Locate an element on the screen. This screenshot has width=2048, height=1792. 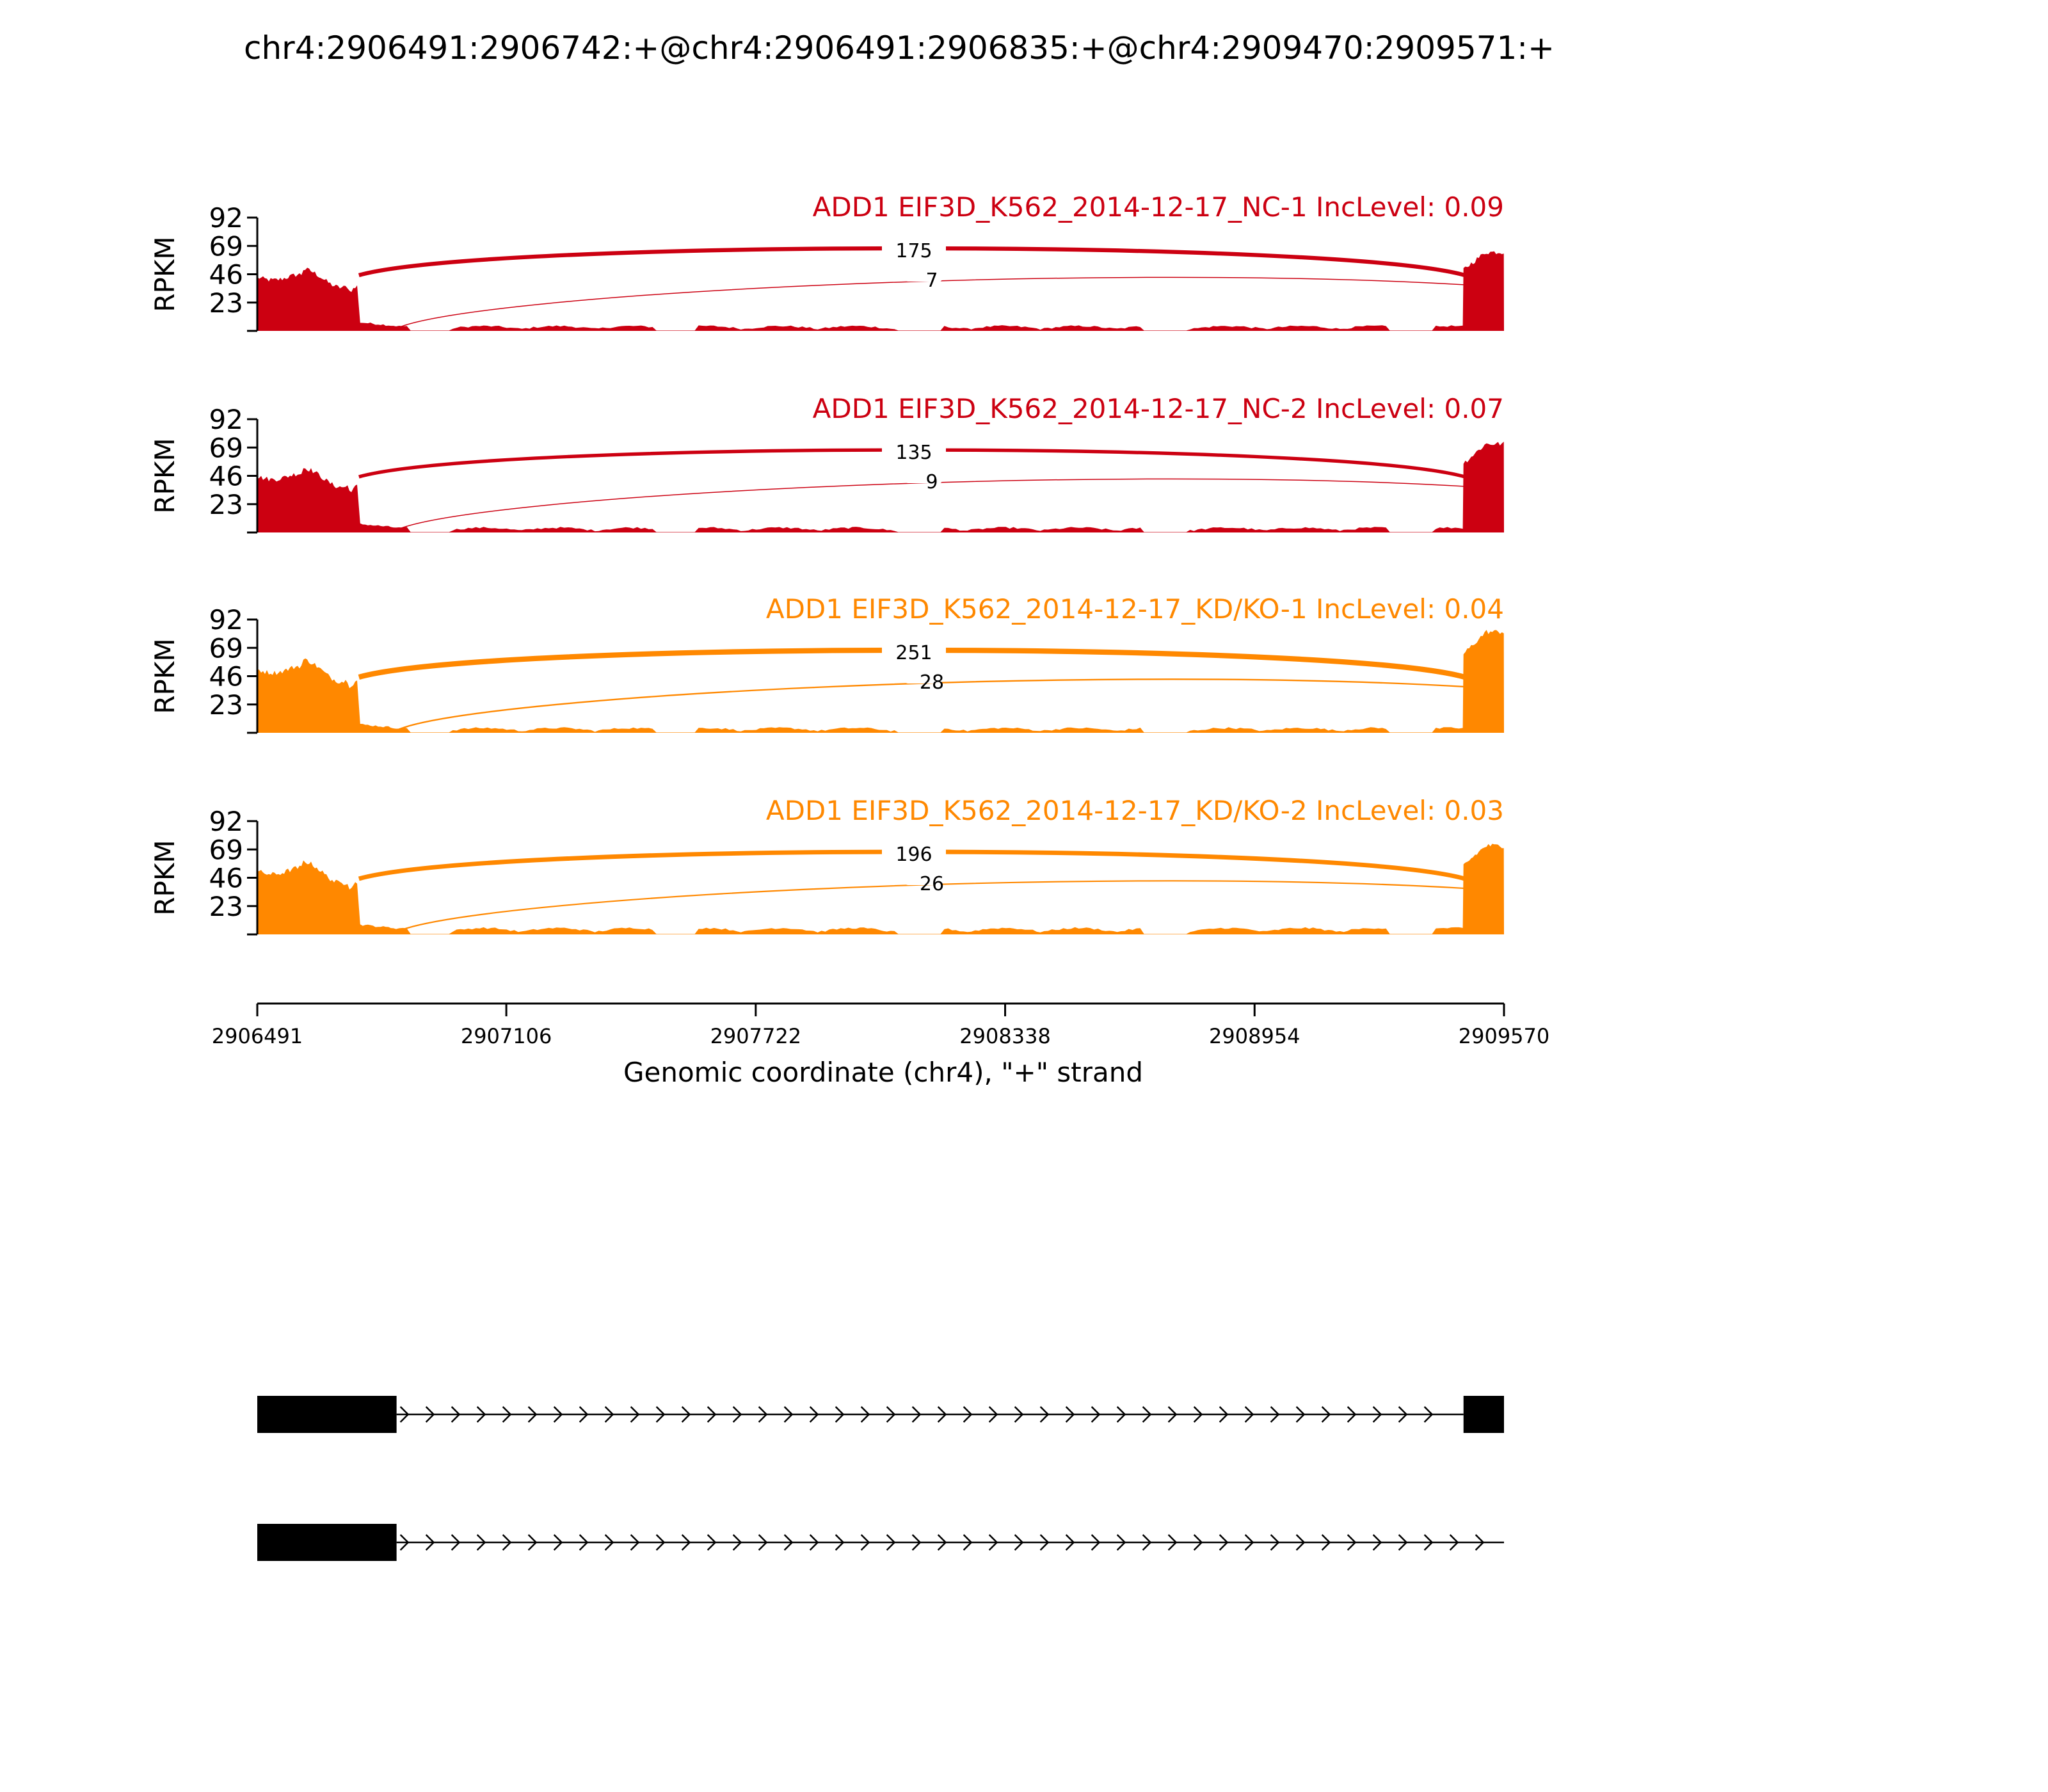
x-tick-label: 2907106 is located at coordinates (506, 1036).